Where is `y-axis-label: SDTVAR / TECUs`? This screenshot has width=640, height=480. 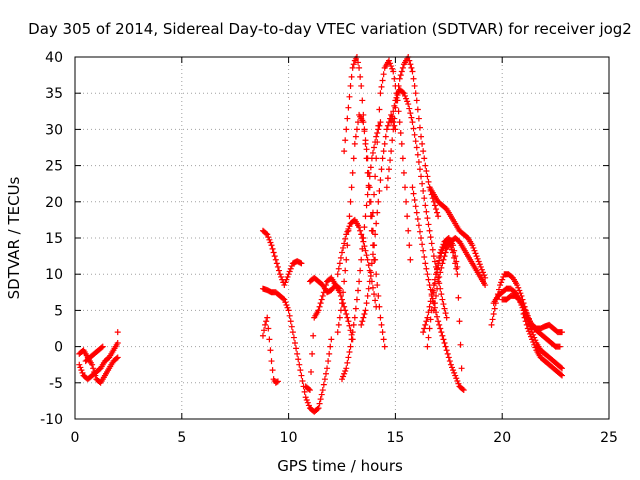 y-axis-label: SDTVAR / TECUs is located at coordinates (14, 237).